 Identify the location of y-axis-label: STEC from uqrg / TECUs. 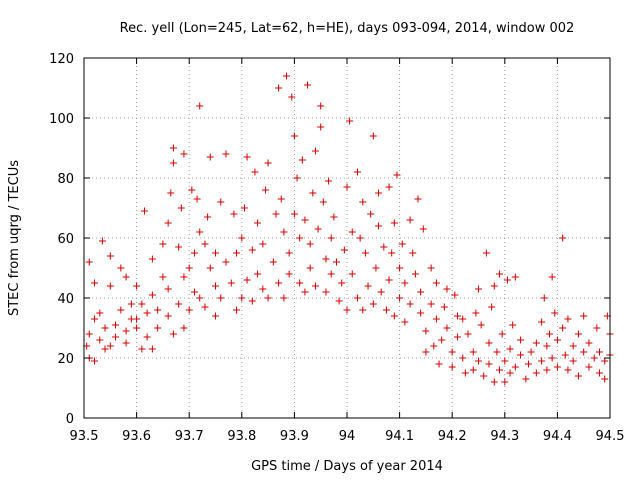
(14, 238).